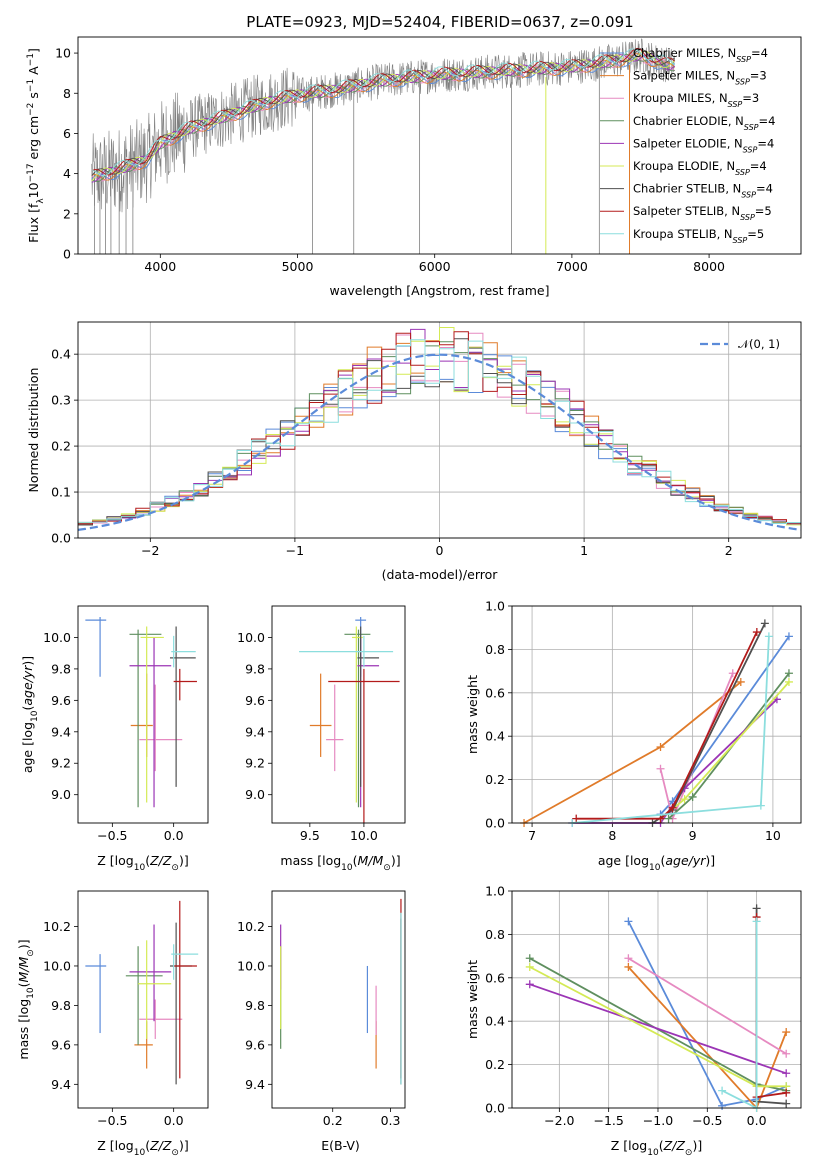 The image size is (819, 1170). What do you see at coordinates (340, 1145) in the screenshot?
I see `x-axis-label: E(B-V)` at bounding box center [340, 1145].